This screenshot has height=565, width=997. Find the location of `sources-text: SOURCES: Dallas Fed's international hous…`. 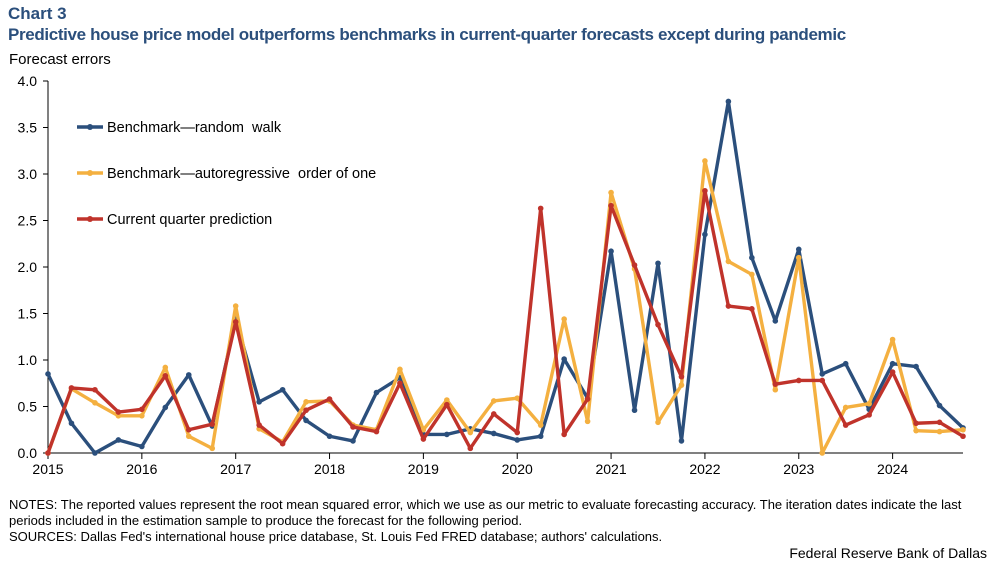

sources-text: SOURCES: Dallas Fed's international hous… is located at coordinates (336, 536).